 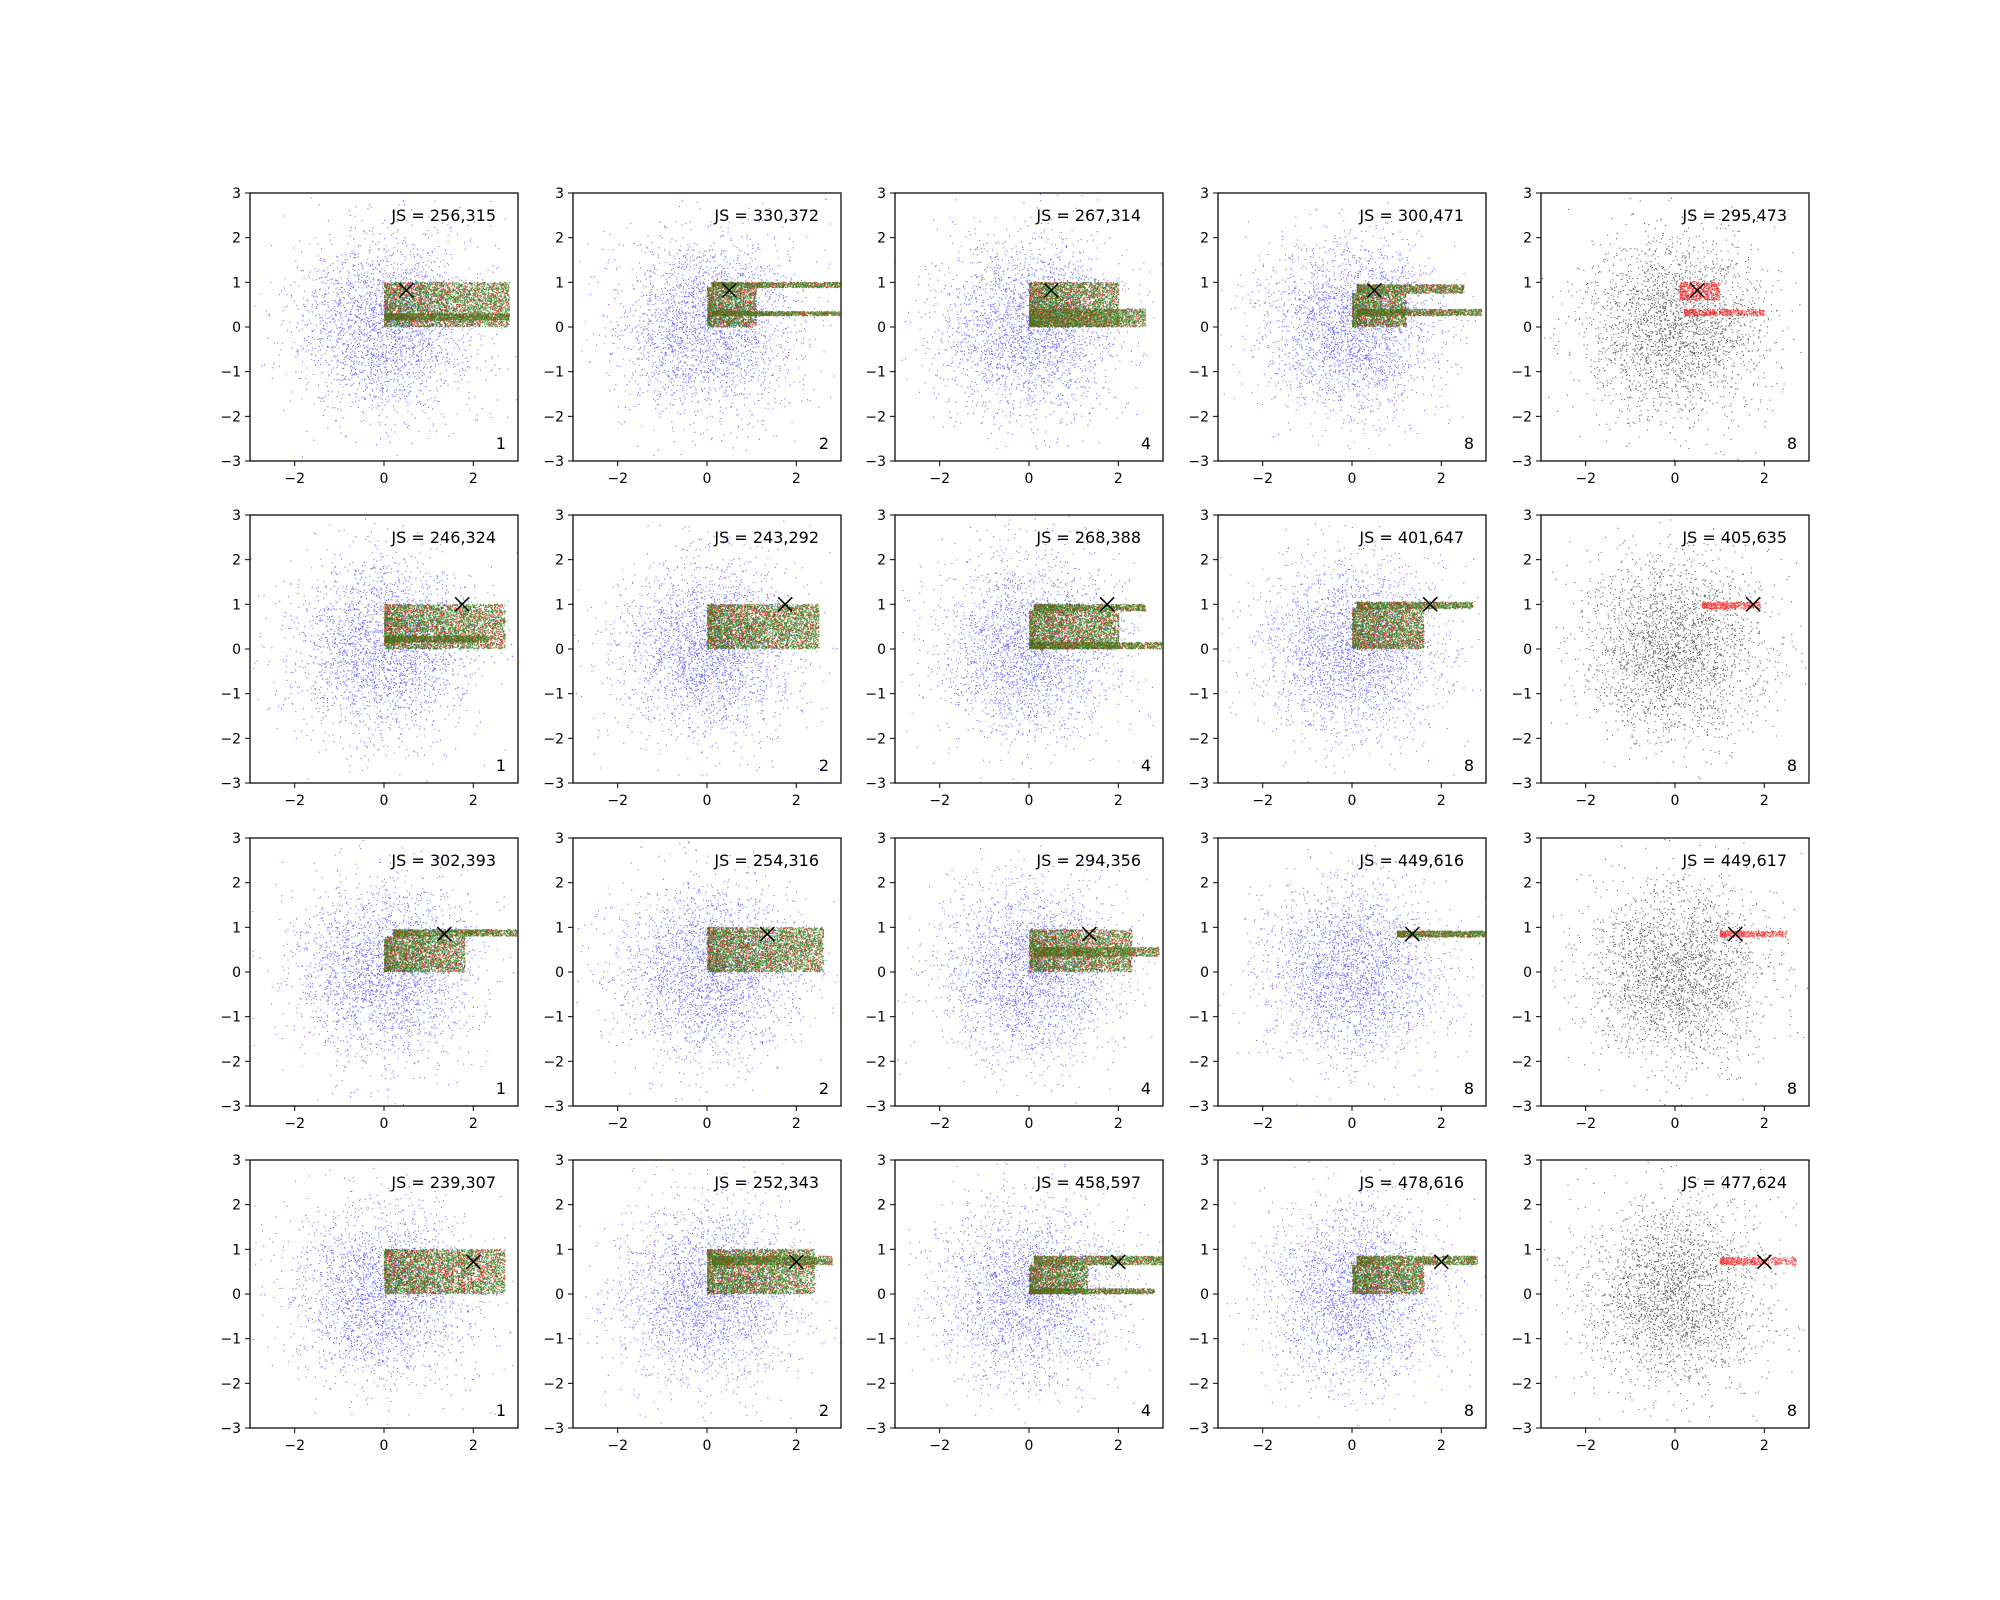 I want to click on subplot-r3-c1: −2 0 2 −3 −2 −1 0 1 2 3 JS = 252,343 2, so click(x=692, y=1303).